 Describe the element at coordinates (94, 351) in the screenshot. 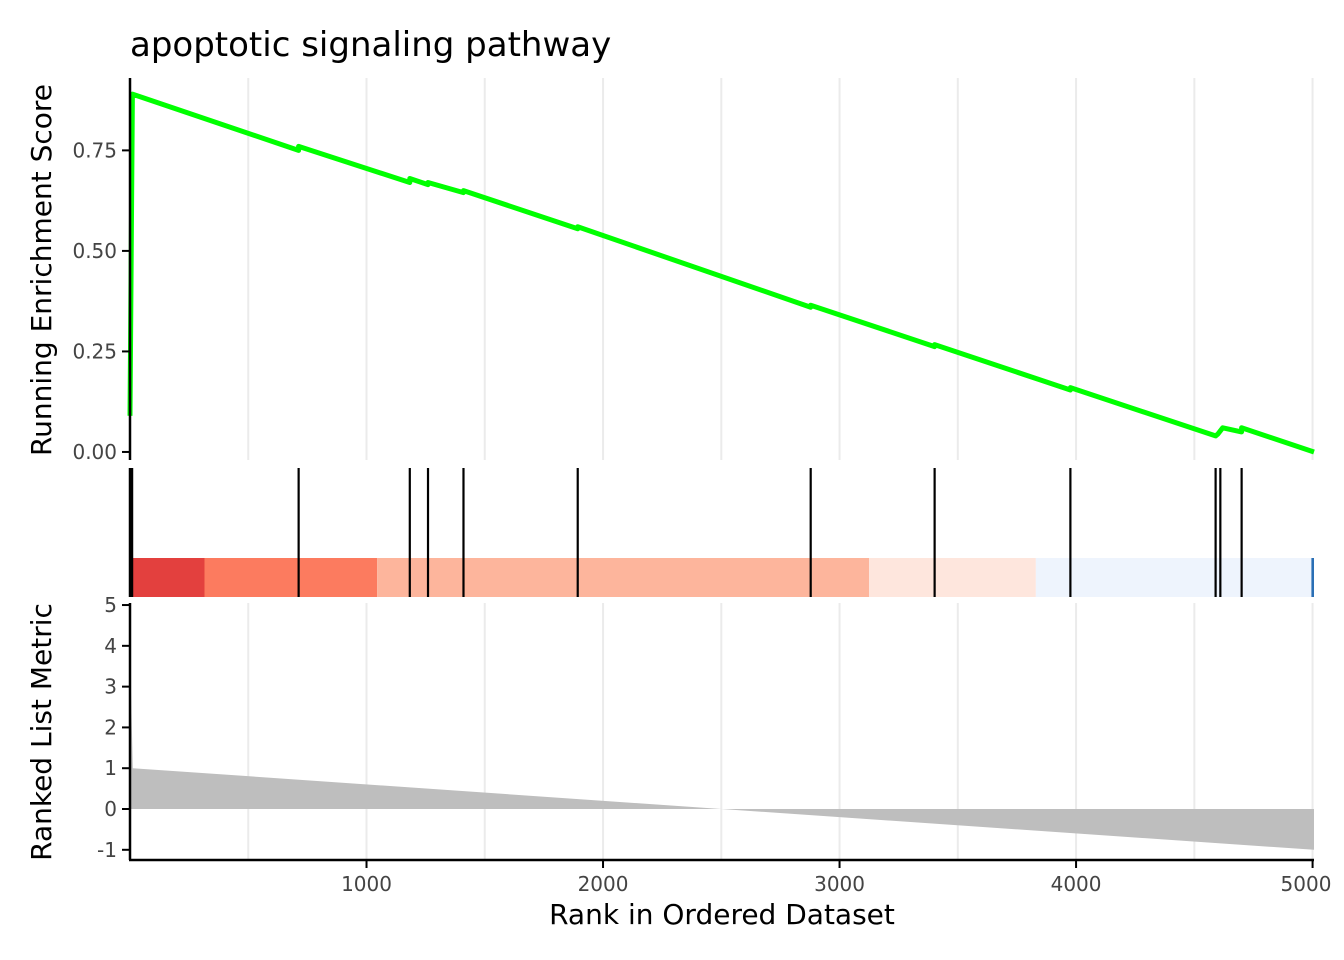

I see `es-y-tick-label: 0.25` at that location.